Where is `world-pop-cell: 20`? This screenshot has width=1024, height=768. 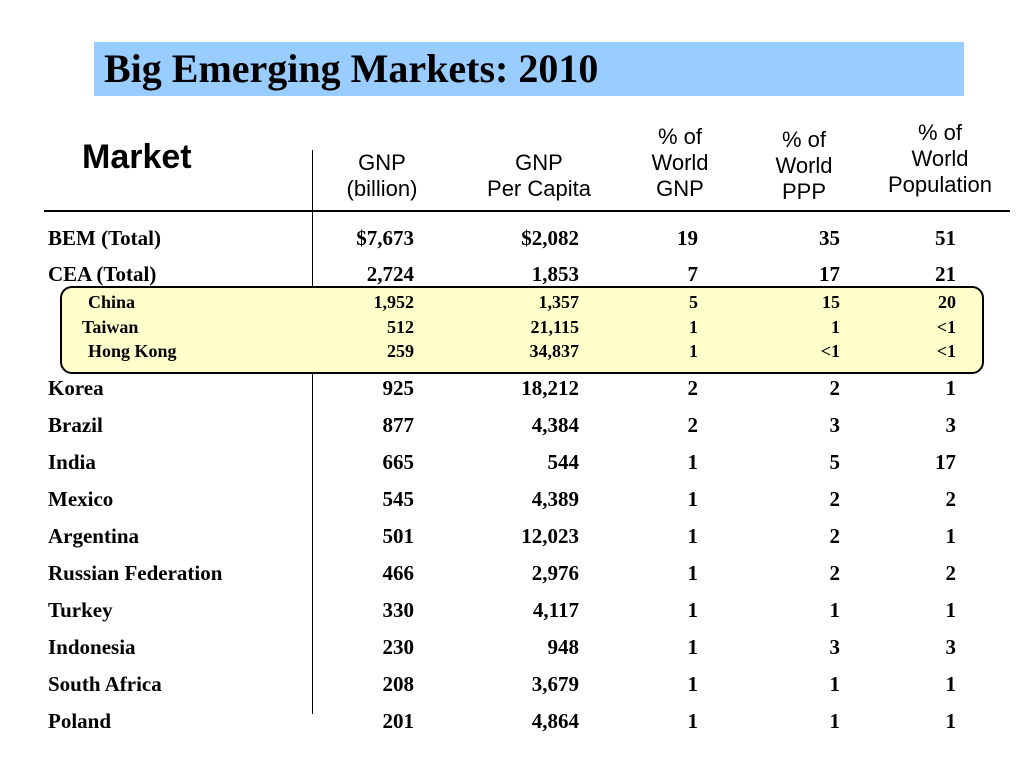 world-pop-cell: 20 is located at coordinates (947, 302).